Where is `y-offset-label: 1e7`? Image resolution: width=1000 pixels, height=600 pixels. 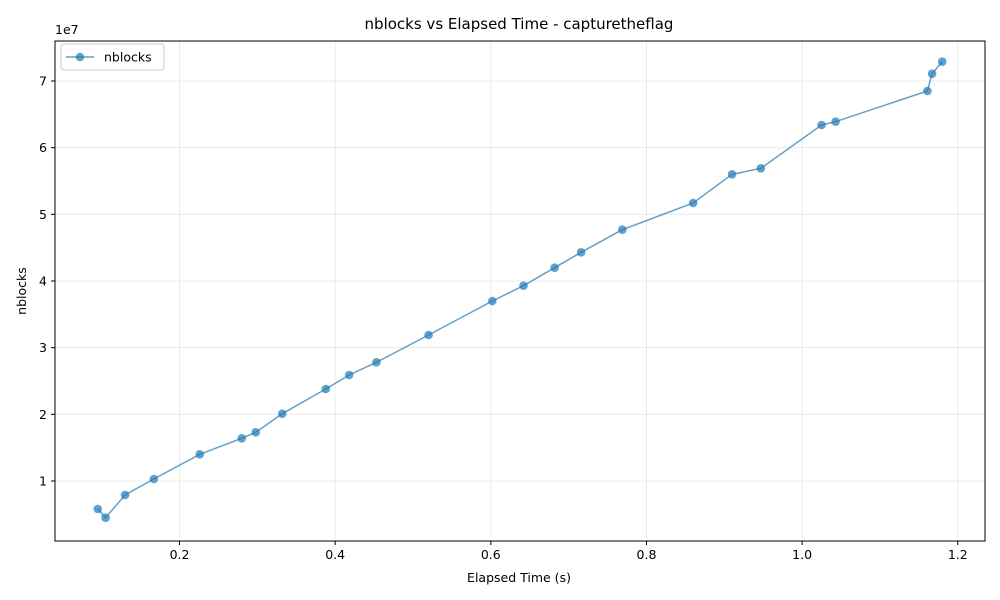
y-offset-label: 1e7 is located at coordinates (67, 29).